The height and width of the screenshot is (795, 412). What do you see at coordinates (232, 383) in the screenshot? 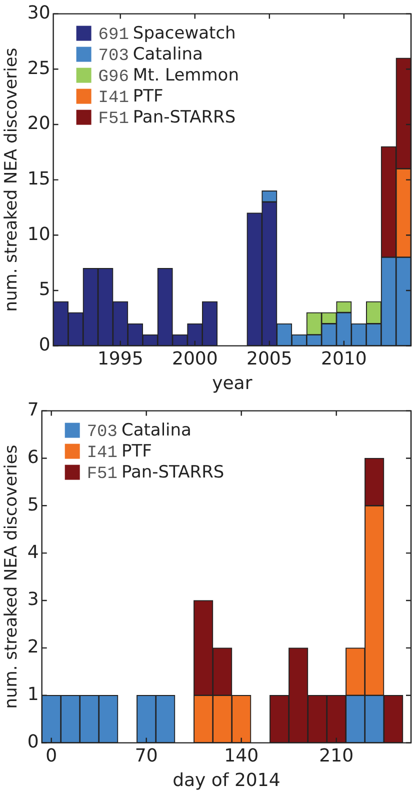
I see `x-axis-title: year` at bounding box center [232, 383].